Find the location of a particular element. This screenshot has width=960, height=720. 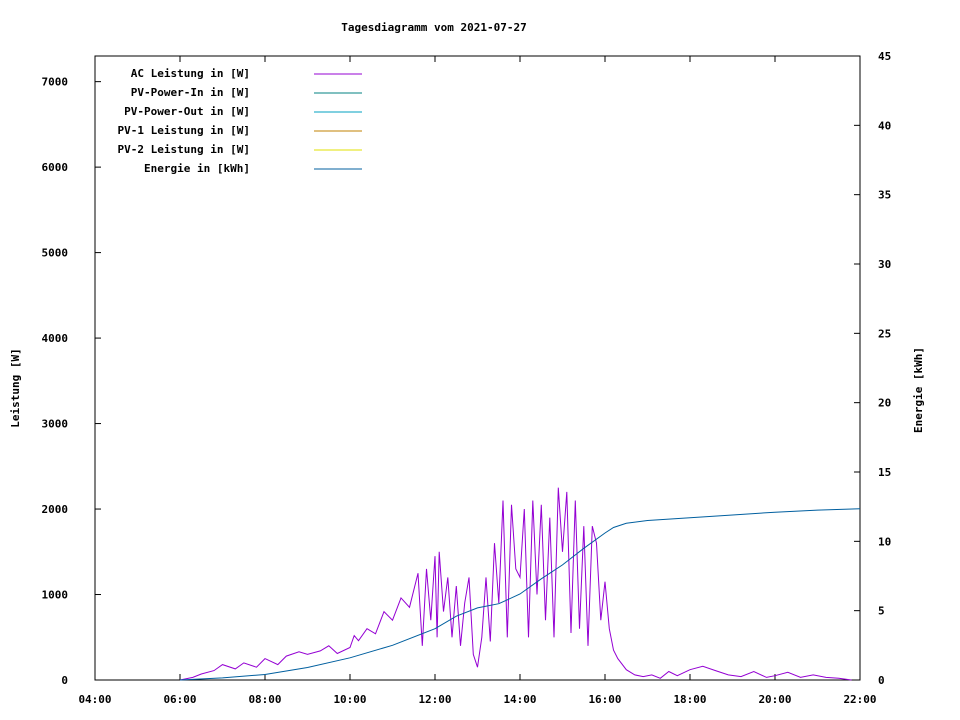

y2-tick-label: 45 is located at coordinates (884, 56).